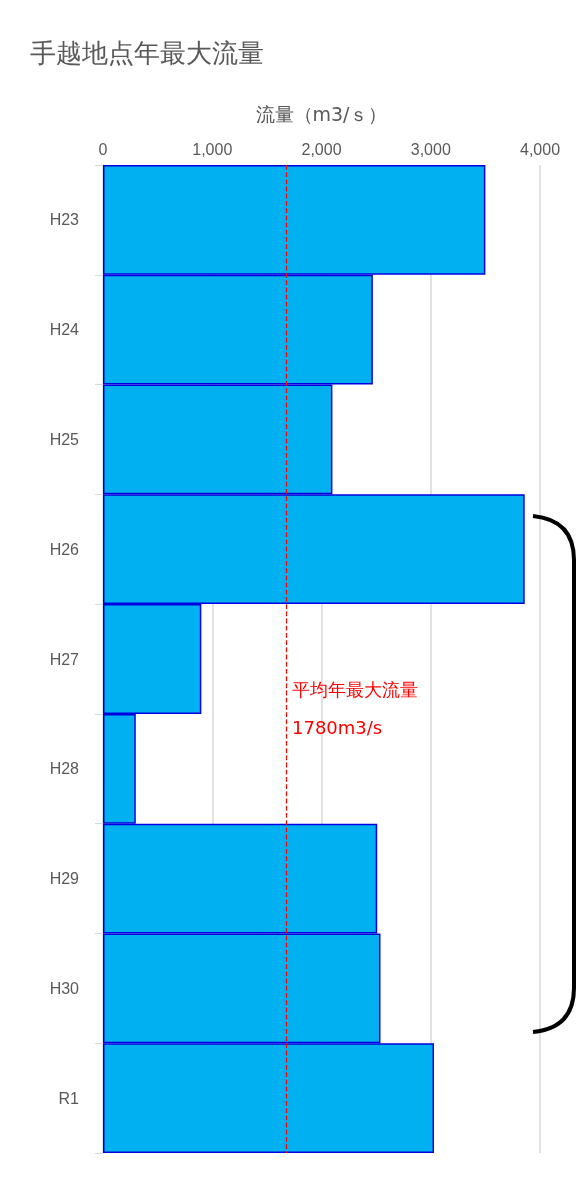 This screenshot has height=1199, width=576. I want to click on y-tick-label: H26, so click(64, 549).